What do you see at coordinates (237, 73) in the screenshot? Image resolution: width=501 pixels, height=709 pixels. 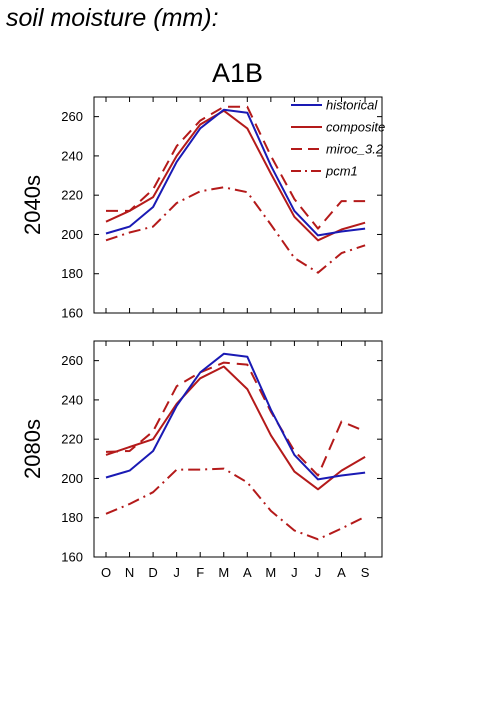 I see `scenario-title: A1B` at bounding box center [237, 73].